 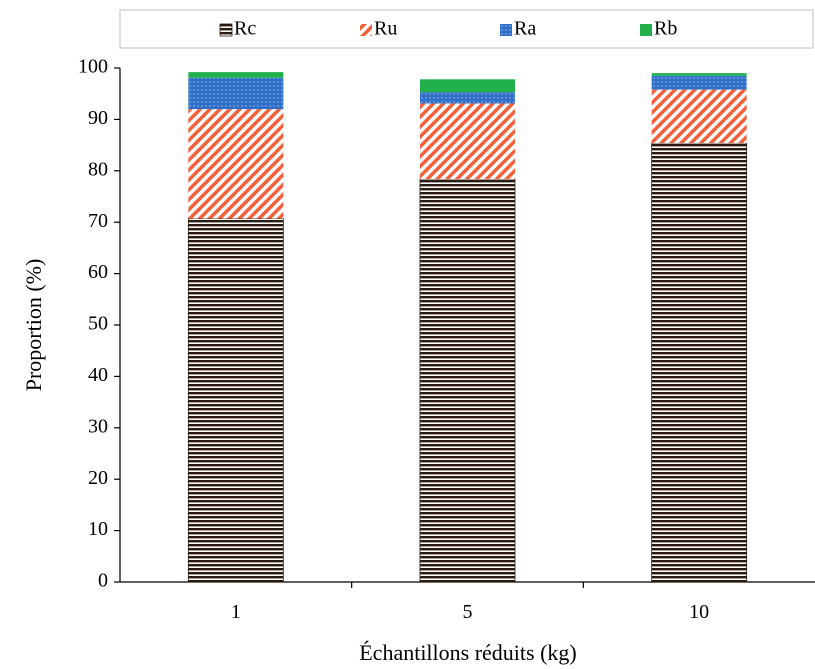 I want to click on y-tick-label: 80, so click(x=98, y=169).